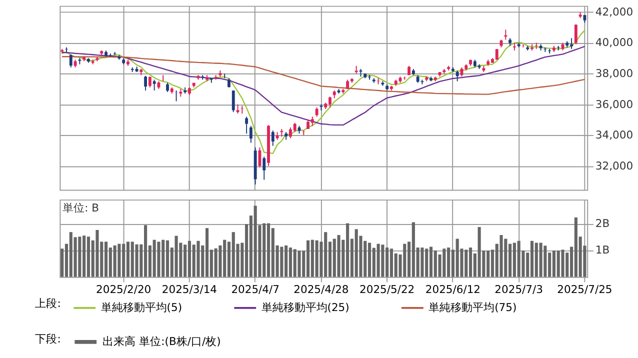 Image resolution: width=638 pixels, height=358 pixels. What do you see at coordinates (602, 223) in the screenshot?
I see `y-tick-label: 2B` at bounding box center [602, 223].